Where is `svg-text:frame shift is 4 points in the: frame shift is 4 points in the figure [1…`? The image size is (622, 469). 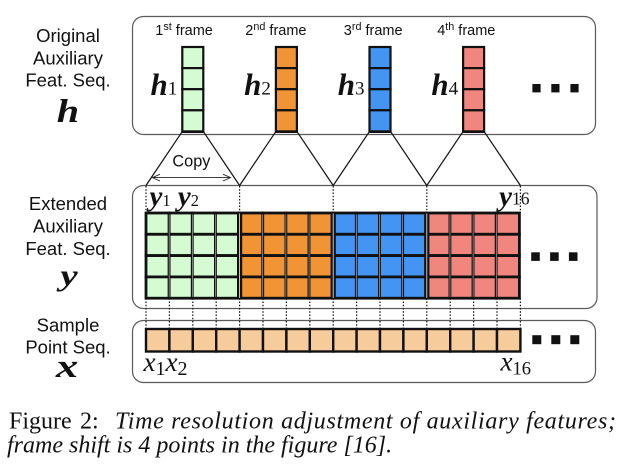
svg-text:frame shift is 4 points in the: frame shift is 4 points in the figure [1… is located at coordinates (199, 446).